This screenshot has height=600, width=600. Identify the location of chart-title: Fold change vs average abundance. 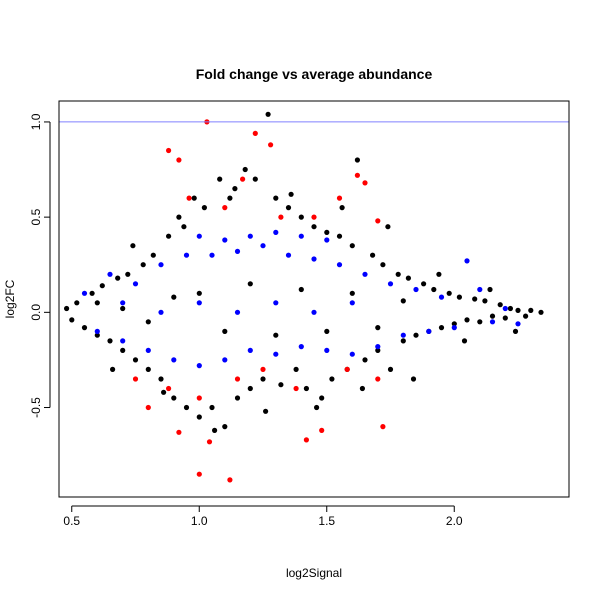
(314, 74).